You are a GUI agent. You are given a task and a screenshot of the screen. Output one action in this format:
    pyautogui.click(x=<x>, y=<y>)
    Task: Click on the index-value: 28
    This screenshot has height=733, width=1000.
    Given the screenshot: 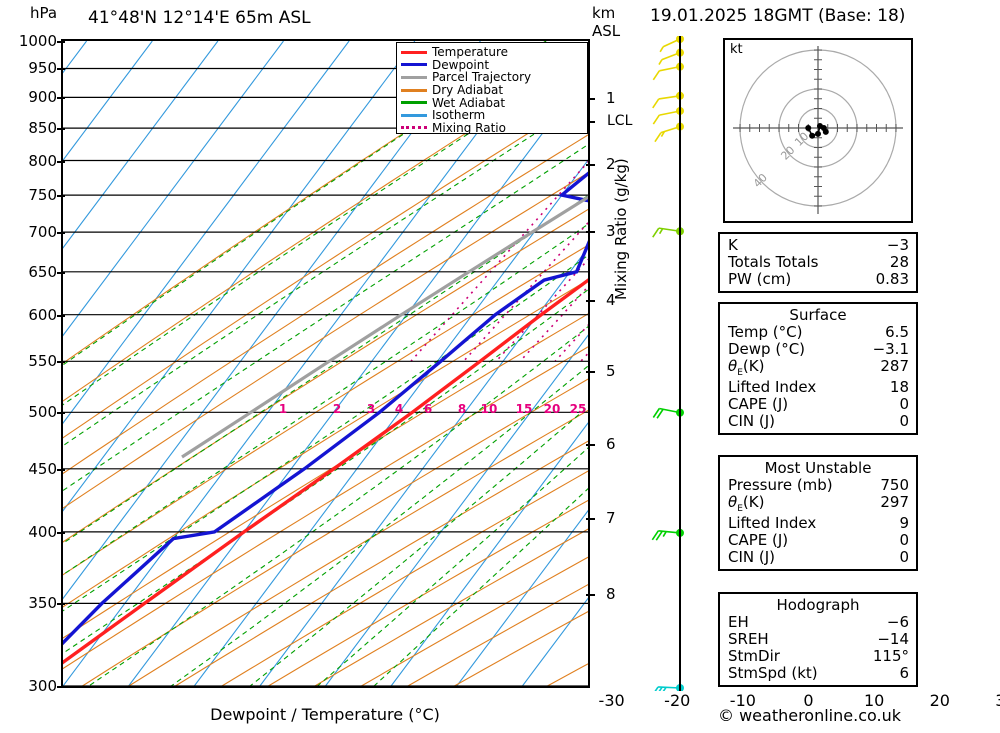 What is the action you would take?
    pyautogui.click(x=899, y=262)
    